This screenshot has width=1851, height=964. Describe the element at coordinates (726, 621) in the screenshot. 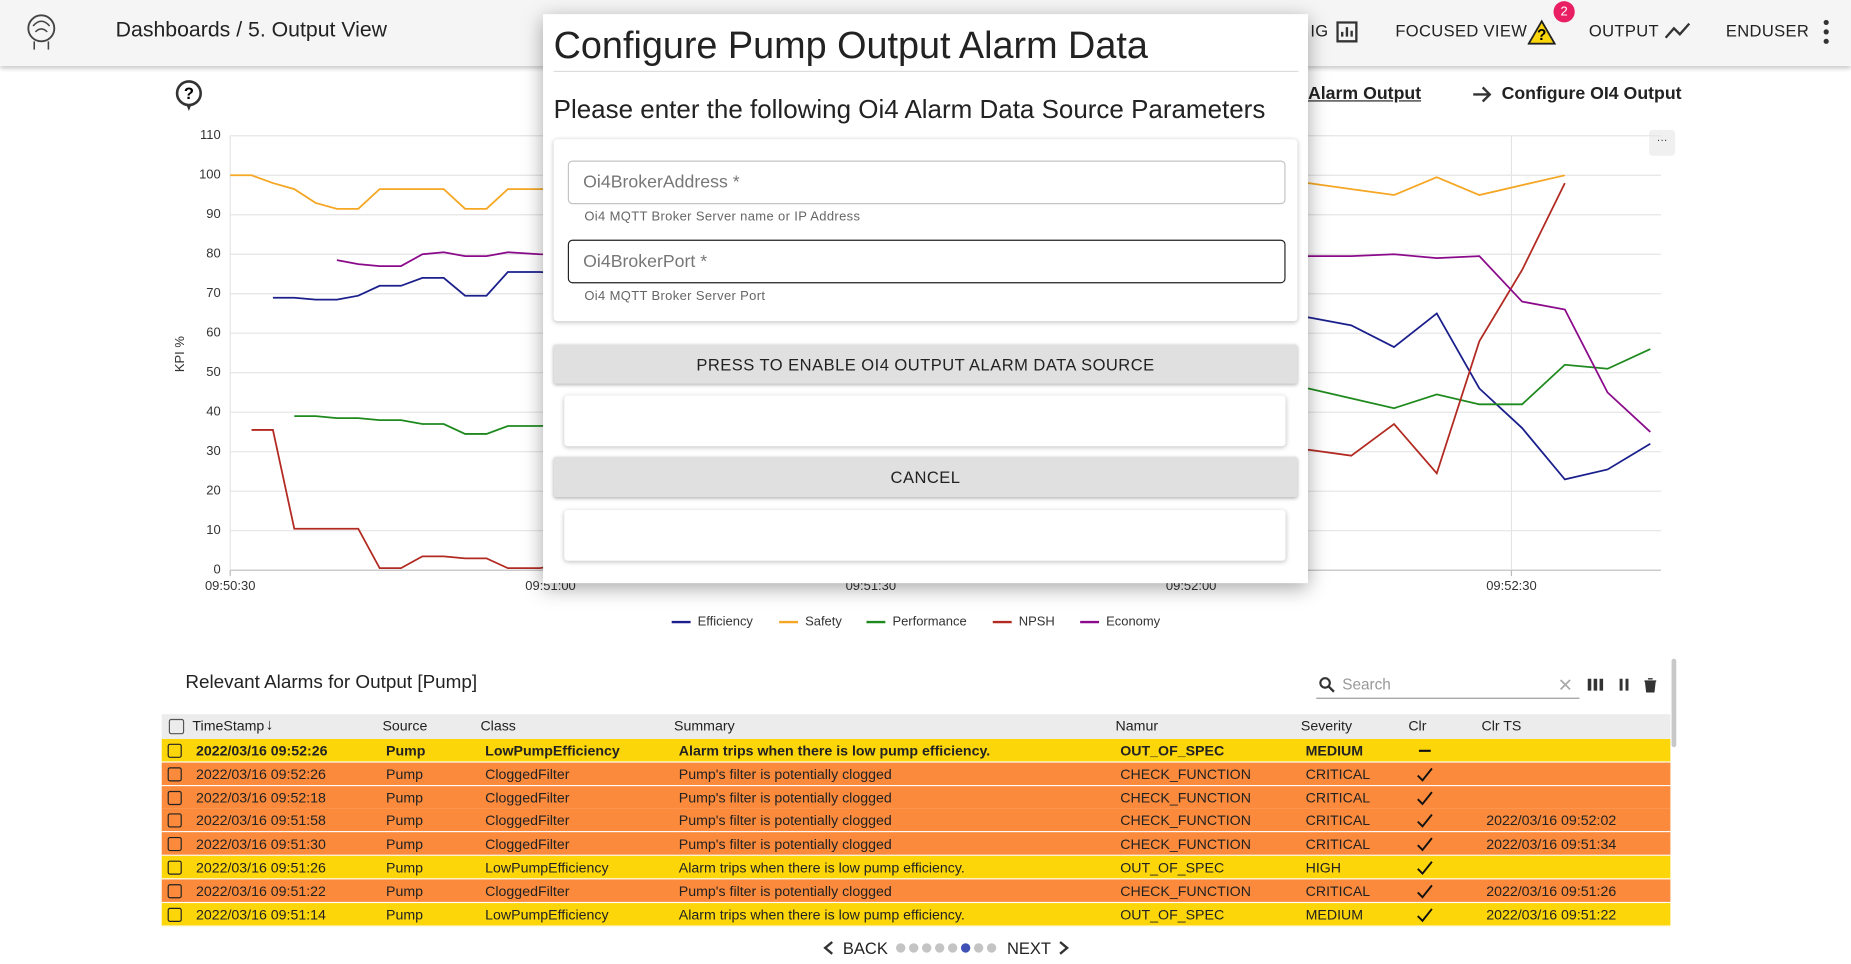

I see `legend-label: Efficiency` at that location.